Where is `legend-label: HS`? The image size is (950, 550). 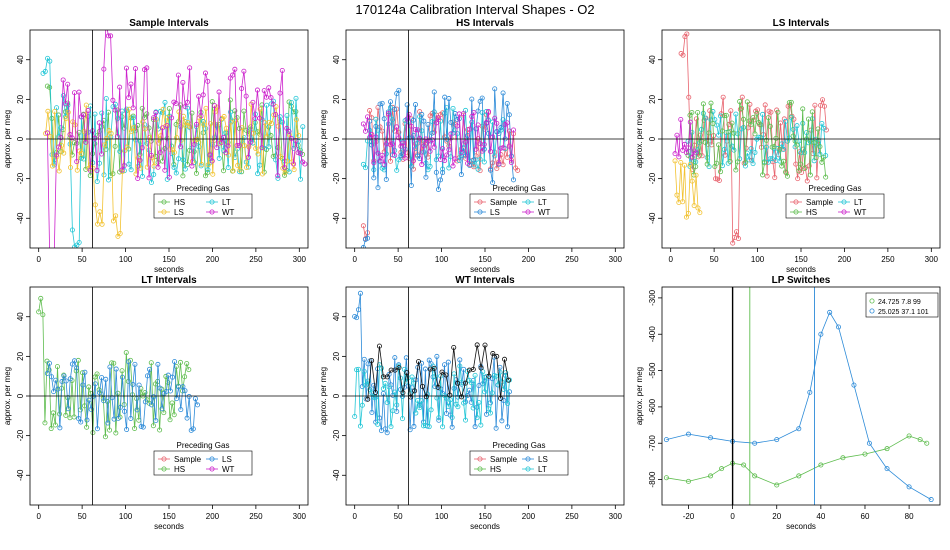
legend-label: HS is located at coordinates (811, 212).